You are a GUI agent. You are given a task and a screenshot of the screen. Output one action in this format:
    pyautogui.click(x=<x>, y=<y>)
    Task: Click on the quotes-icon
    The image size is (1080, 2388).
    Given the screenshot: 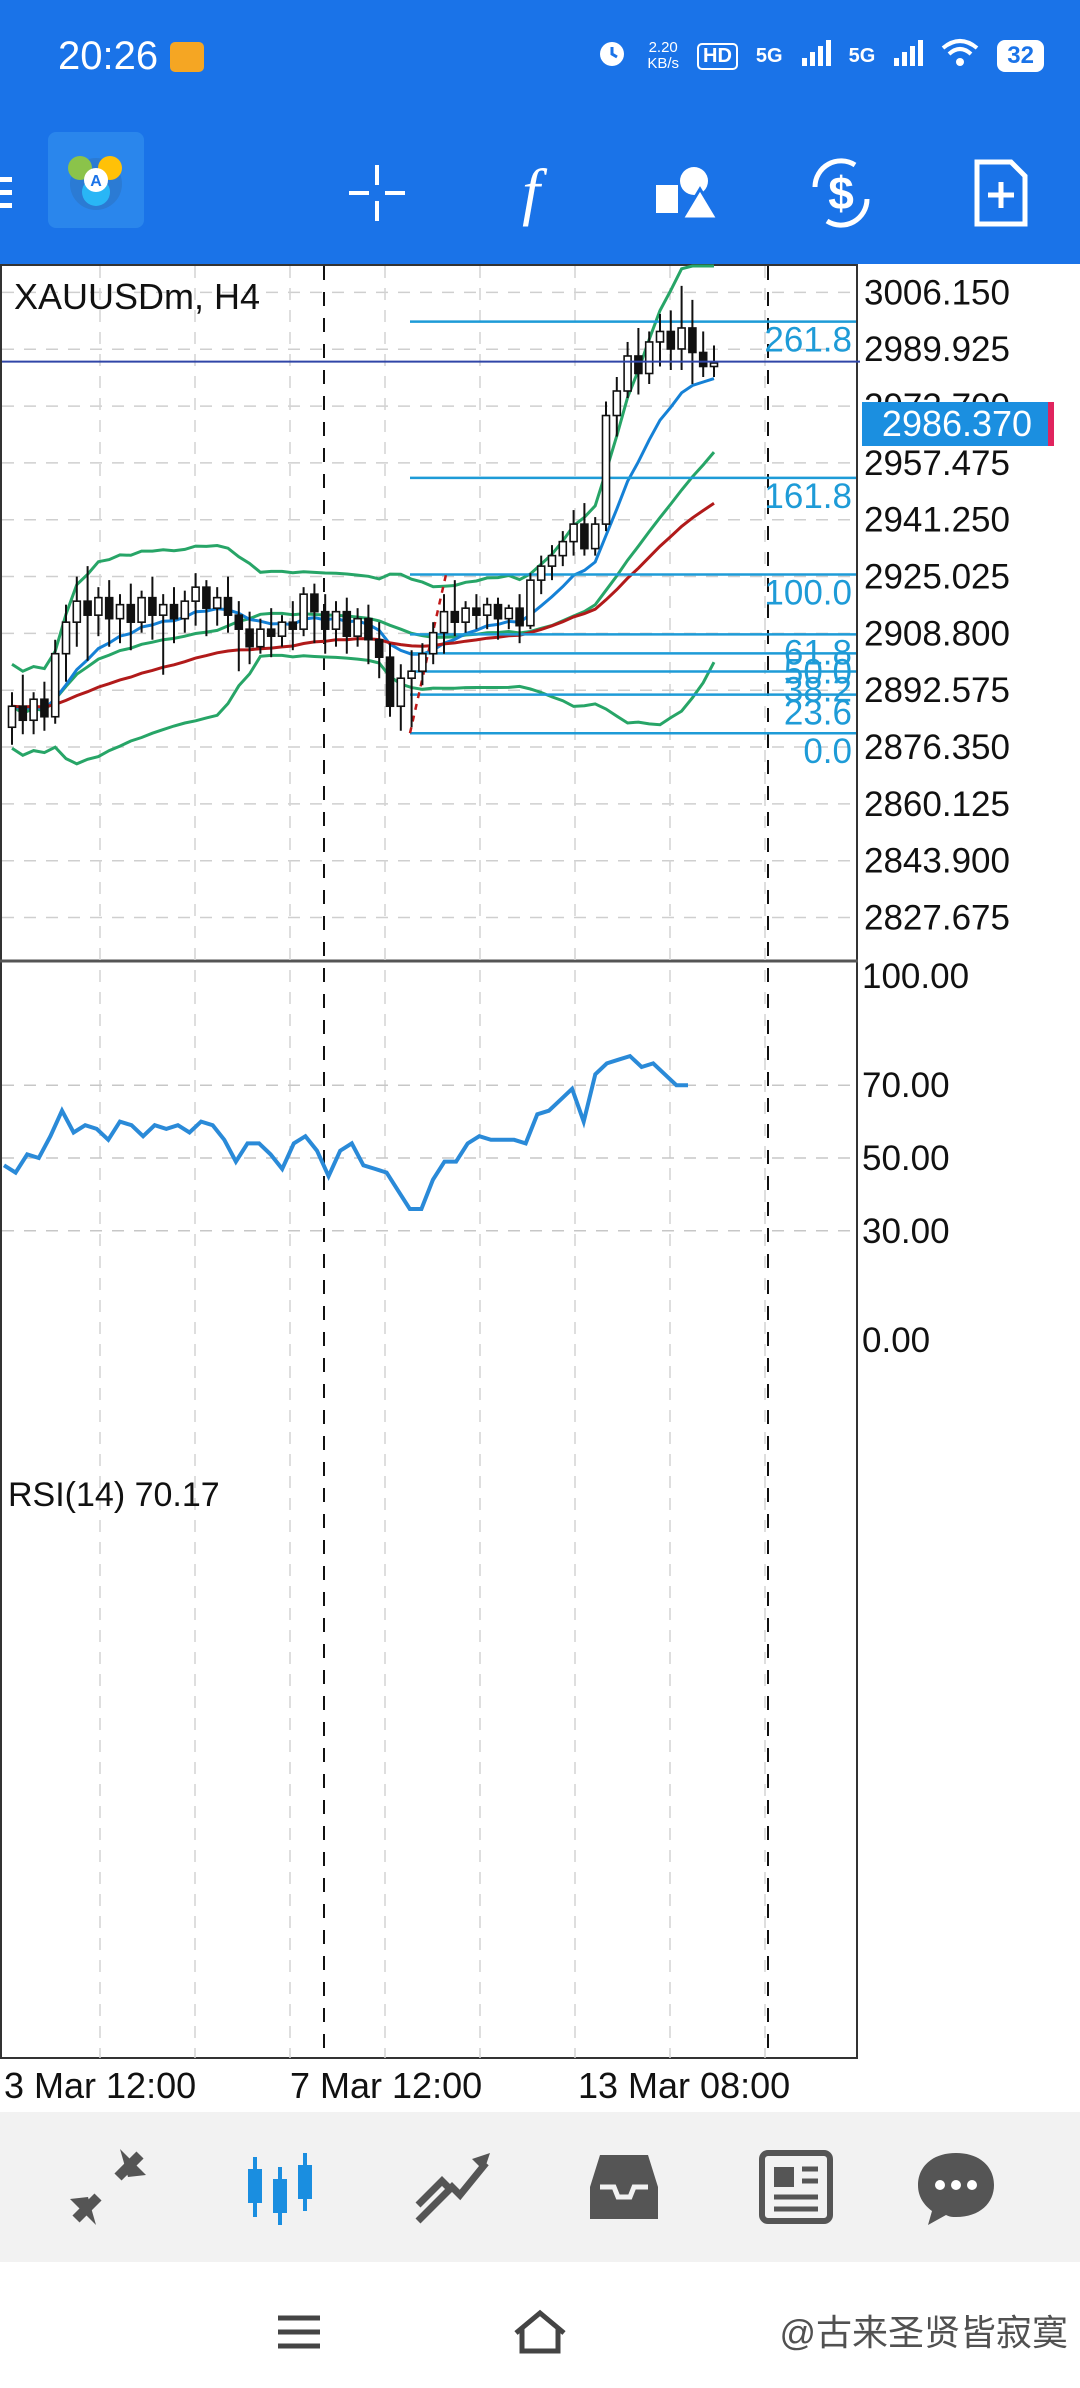 What is the action you would take?
    pyautogui.click(x=108, y=2187)
    